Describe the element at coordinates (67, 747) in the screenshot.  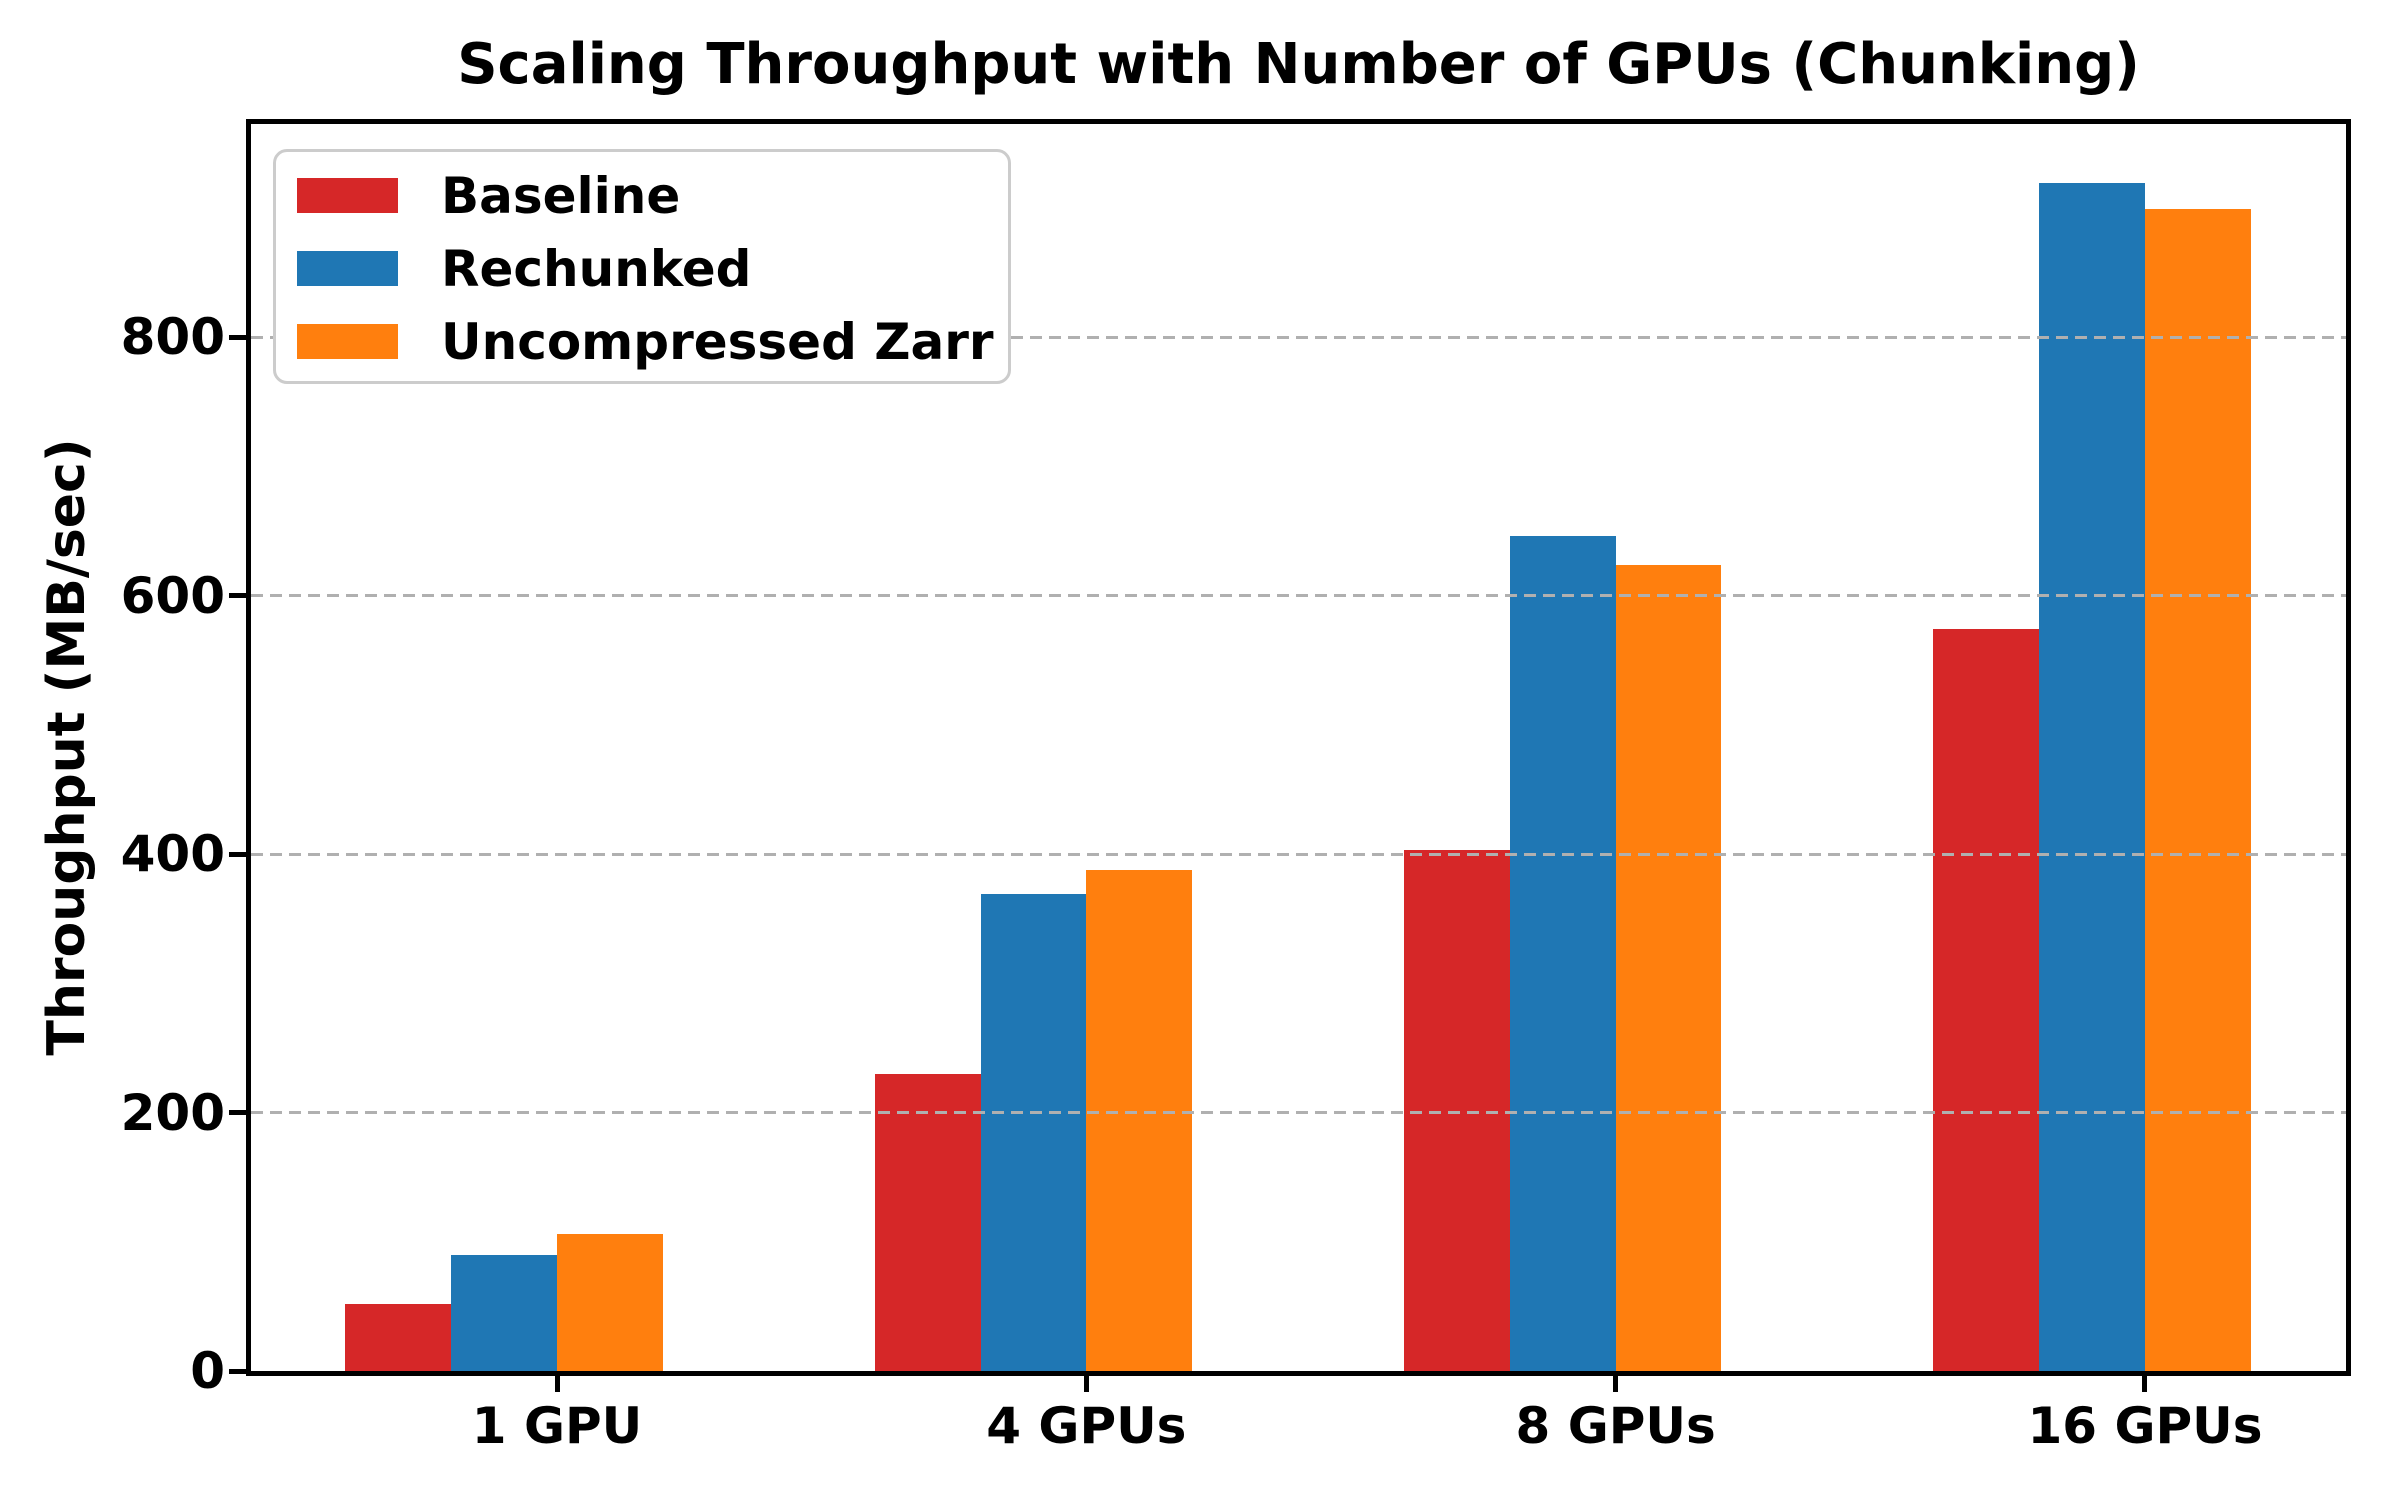
I see `y-axis-label: Throughput (MB/sec)` at that location.